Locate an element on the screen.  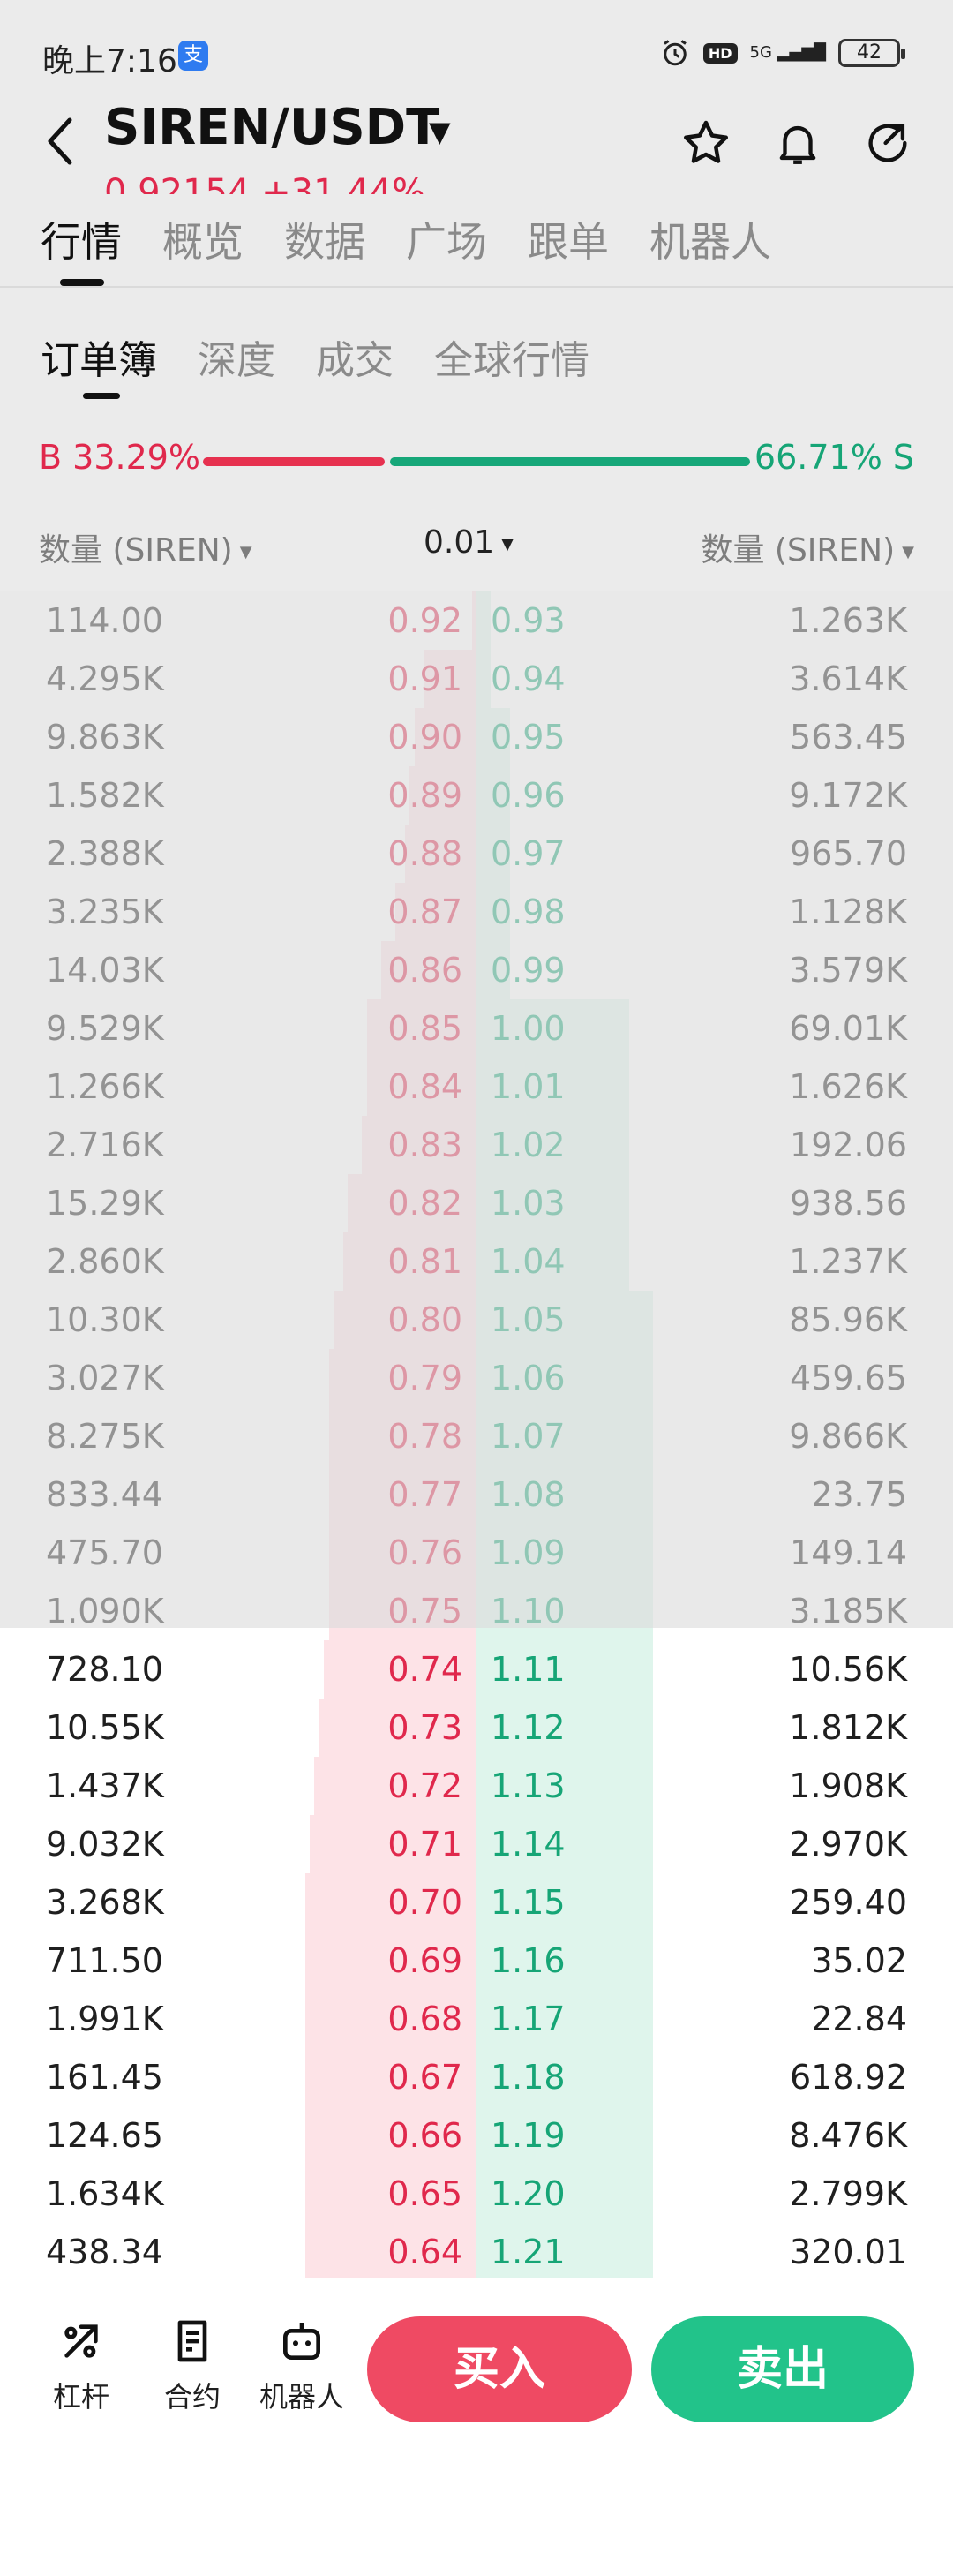
order-book-row: 728.10 0.74 1.11 10.56K is located at coordinates (476, 1670).